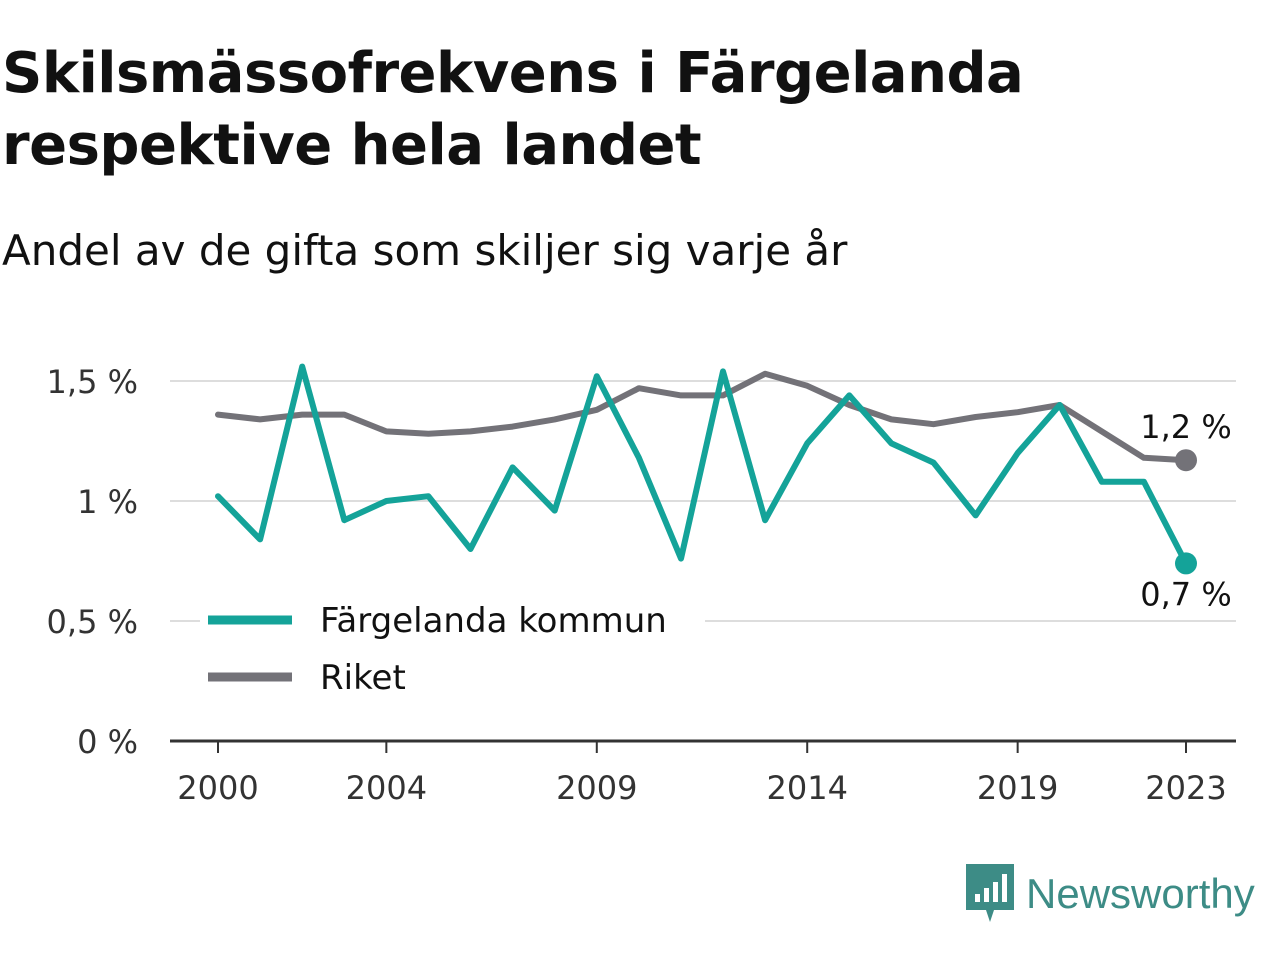  I want to click on legend-label: Riket, so click(363, 678).